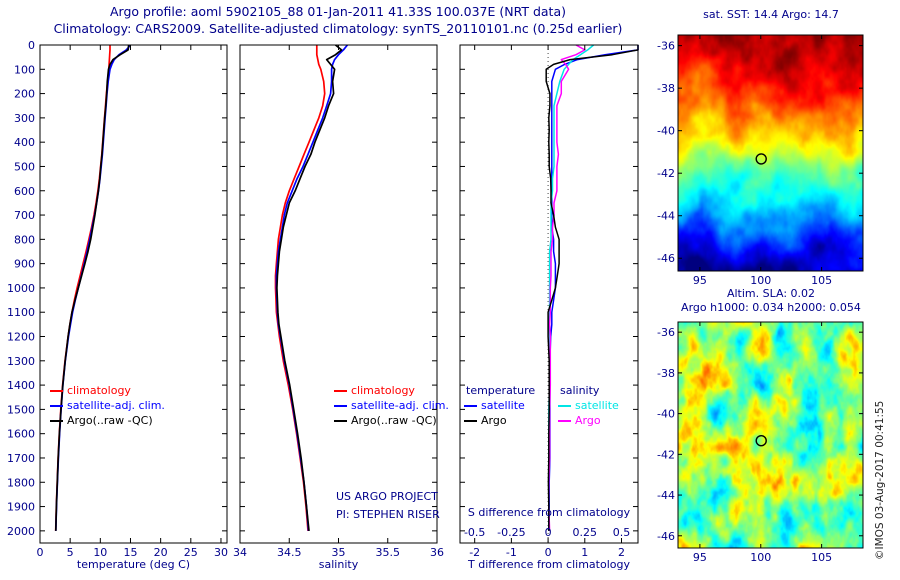 The height and width of the screenshot is (580, 900). I want to click on legend-item: Argo(..raw -QC), so click(391, 420).